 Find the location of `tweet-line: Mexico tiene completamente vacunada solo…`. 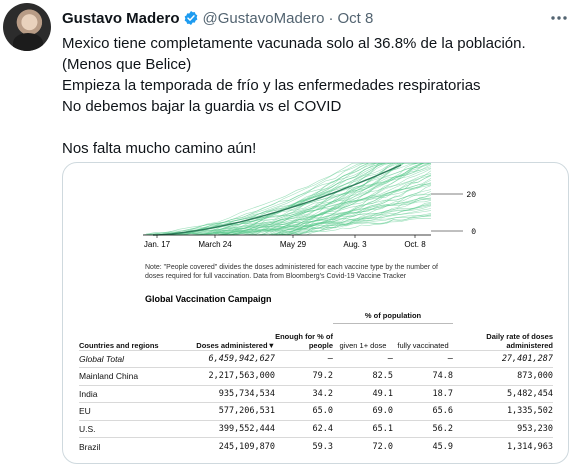

tweet-line: Mexico tiene completamente vacunada solo… is located at coordinates (294, 43).